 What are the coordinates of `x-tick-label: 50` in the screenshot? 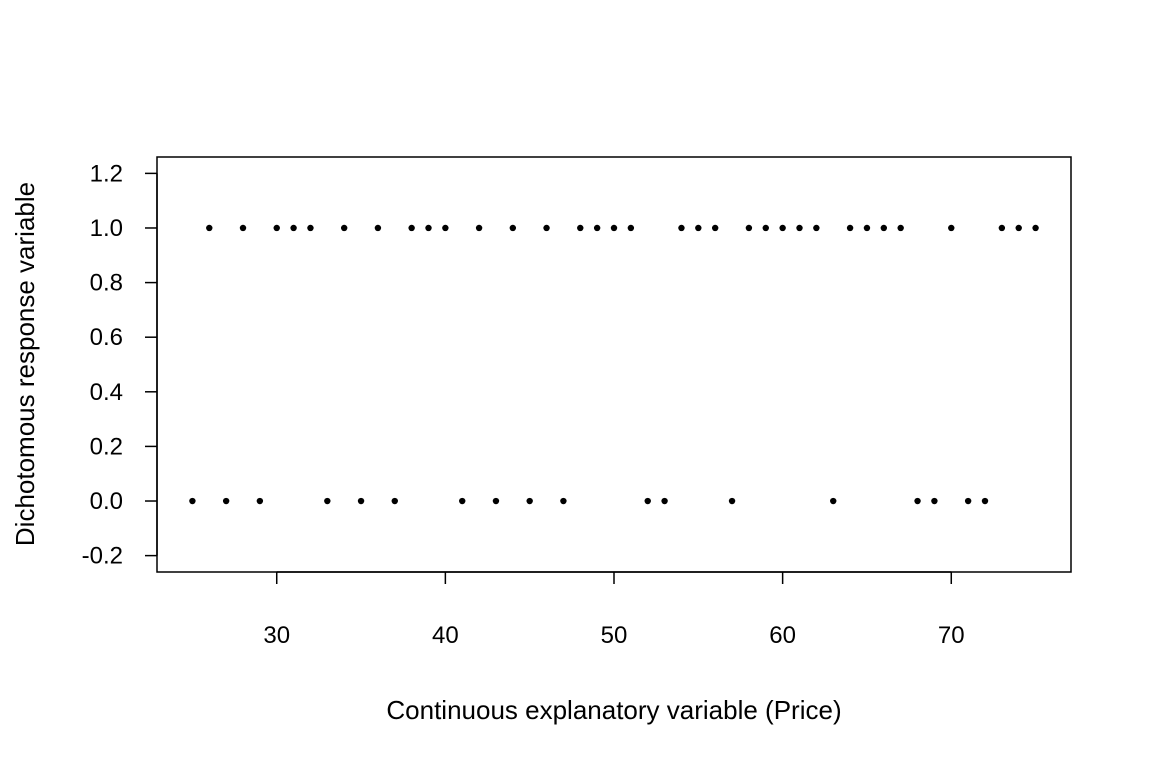 It's located at (614, 635).